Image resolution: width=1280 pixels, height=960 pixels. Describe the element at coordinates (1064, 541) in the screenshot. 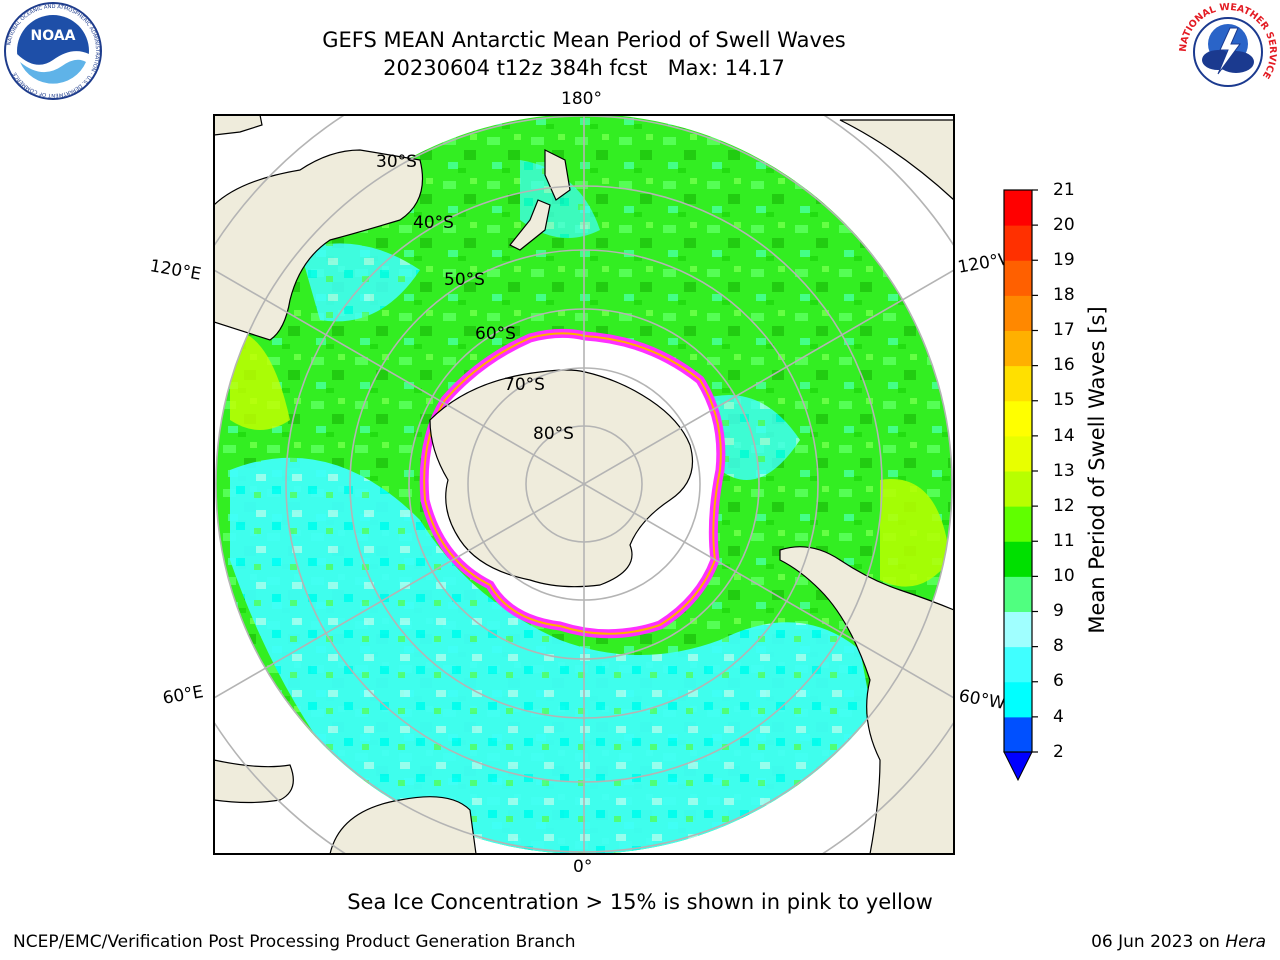

I see `colorbar-tick-11: 11` at that location.